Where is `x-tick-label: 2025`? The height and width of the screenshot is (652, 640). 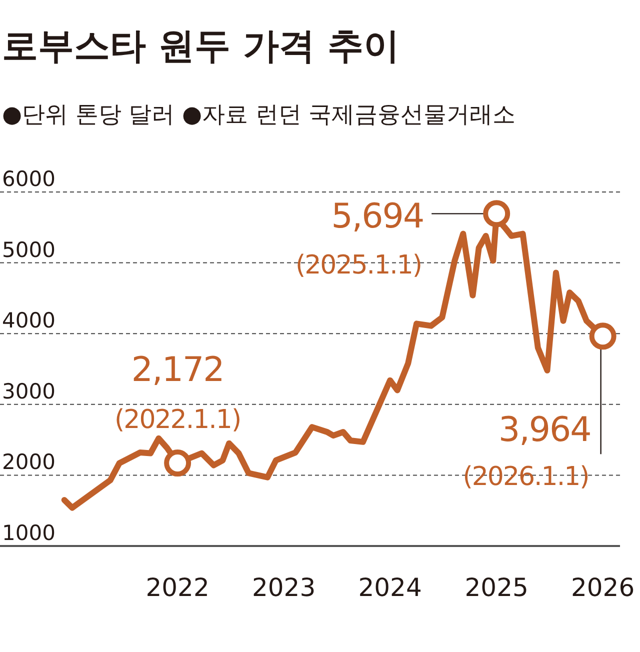 x-tick-label: 2025 is located at coordinates (496, 587).